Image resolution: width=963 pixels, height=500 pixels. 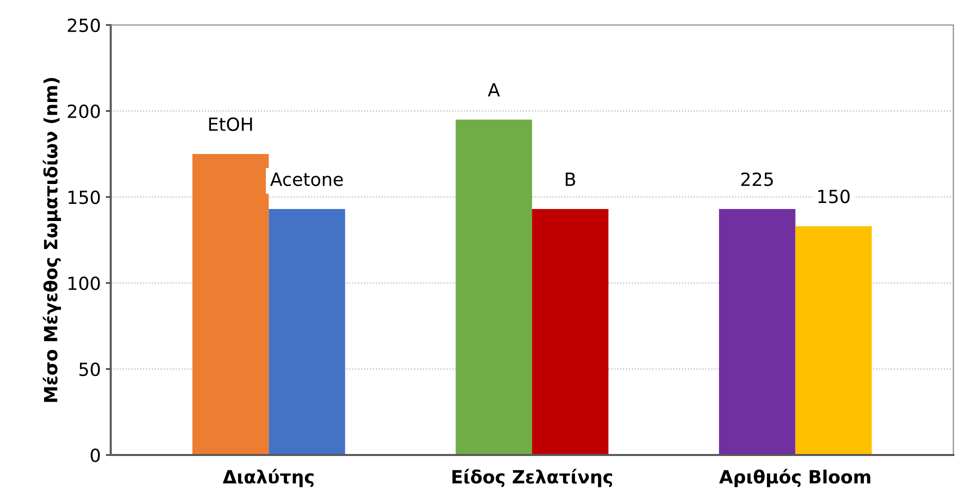 What do you see at coordinates (52, 240) in the screenshot?
I see `y-axis-title: Μέσο Μέγεθος Σωματιδίων (nm)` at bounding box center [52, 240].